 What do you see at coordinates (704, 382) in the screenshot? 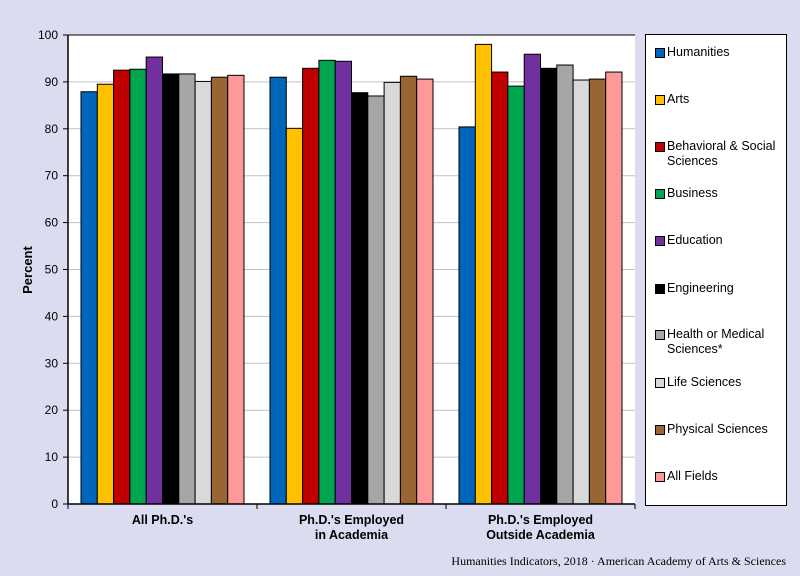
I see `legend-label: Life Sciences` at bounding box center [704, 382].